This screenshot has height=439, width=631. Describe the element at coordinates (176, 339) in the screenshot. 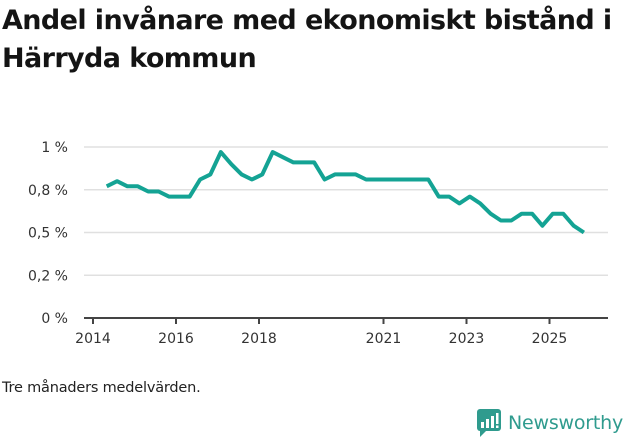

I see `x-tick-label: 2016` at that location.